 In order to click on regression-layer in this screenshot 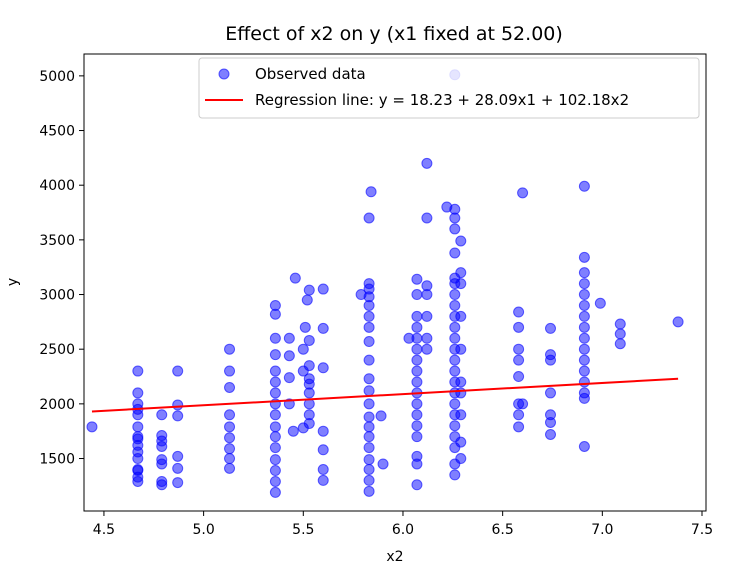, I will do `click(385, 395)`.